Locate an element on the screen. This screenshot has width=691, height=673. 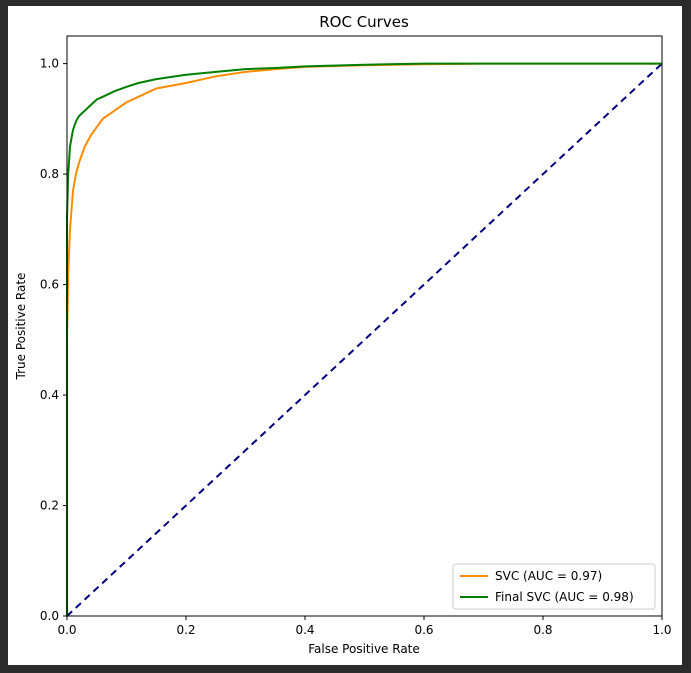
legend: SVC (AUC = 0.97) Final SVC (AUC = 0.98) is located at coordinates (554, 586).